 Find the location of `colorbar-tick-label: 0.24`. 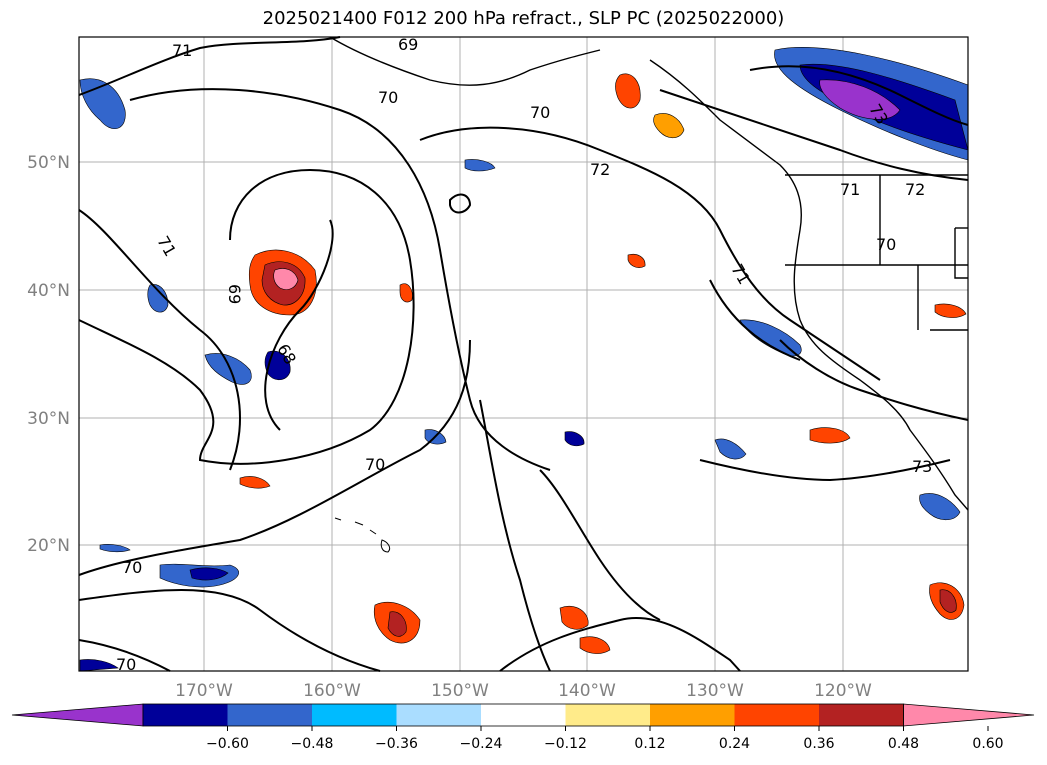

colorbar-tick-label: 0.24 is located at coordinates (734, 744).